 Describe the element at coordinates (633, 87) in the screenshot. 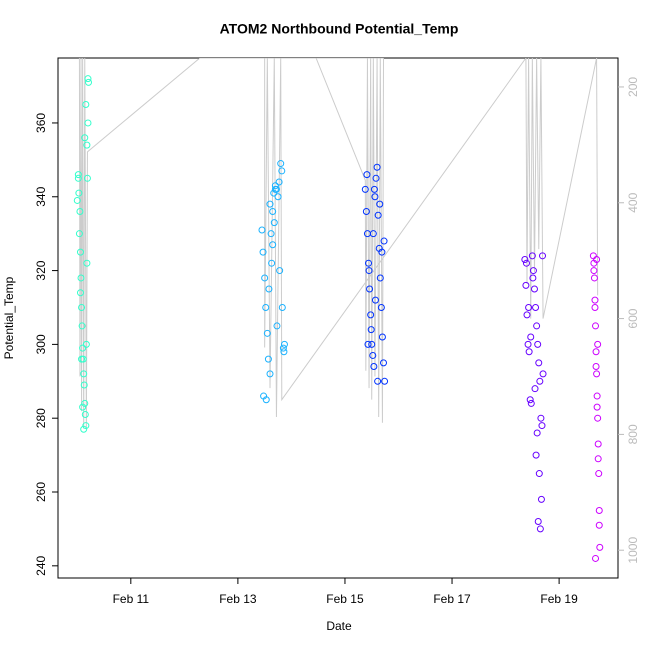

I see `y2-tick-label: 200` at that location.